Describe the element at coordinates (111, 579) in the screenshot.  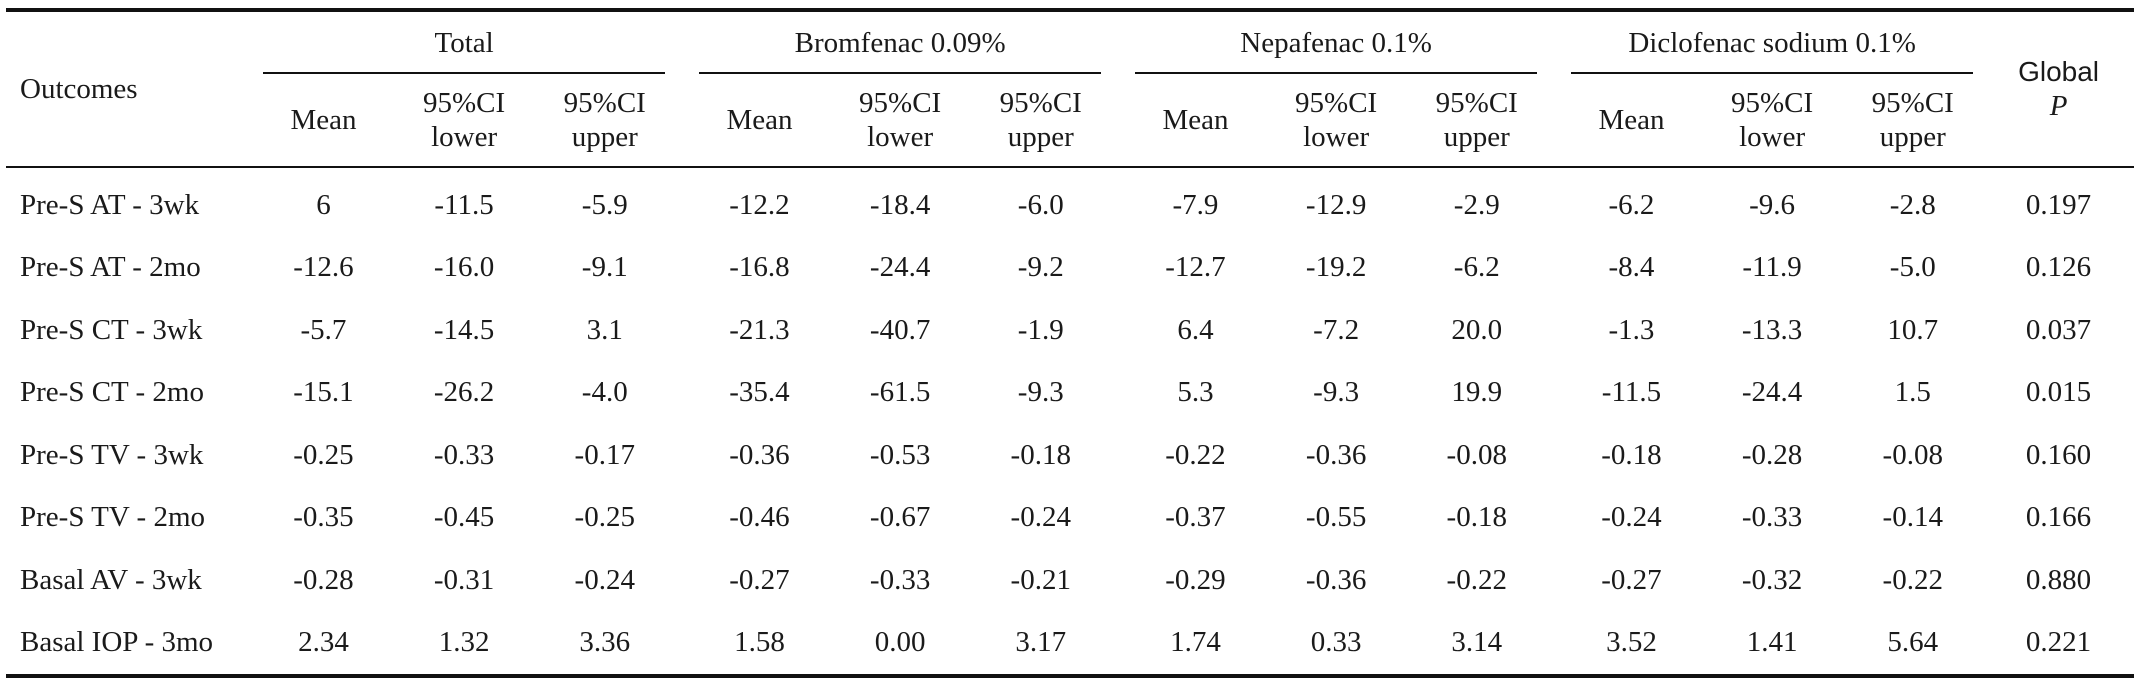
I see `outcome-cell: Basal AV - 3wk` at that location.